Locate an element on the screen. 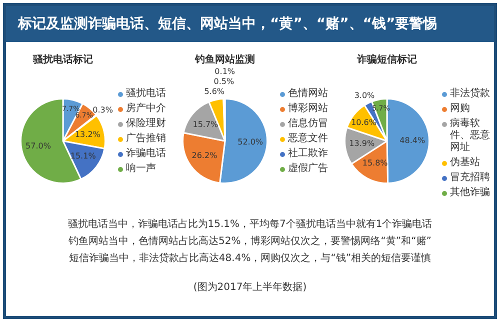  chart-title: 钓鱼网站监测 is located at coordinates (224, 60).